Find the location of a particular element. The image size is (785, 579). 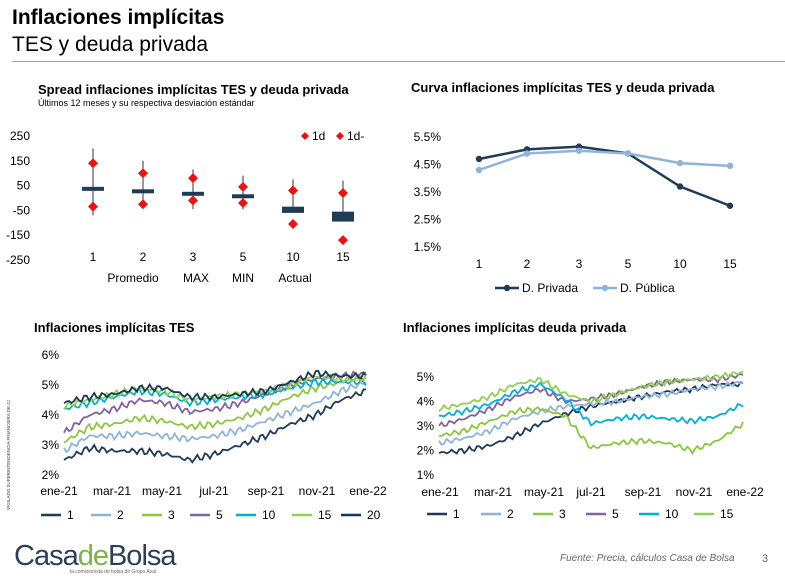

y-tick-label: 150 is located at coordinates (20, 161).